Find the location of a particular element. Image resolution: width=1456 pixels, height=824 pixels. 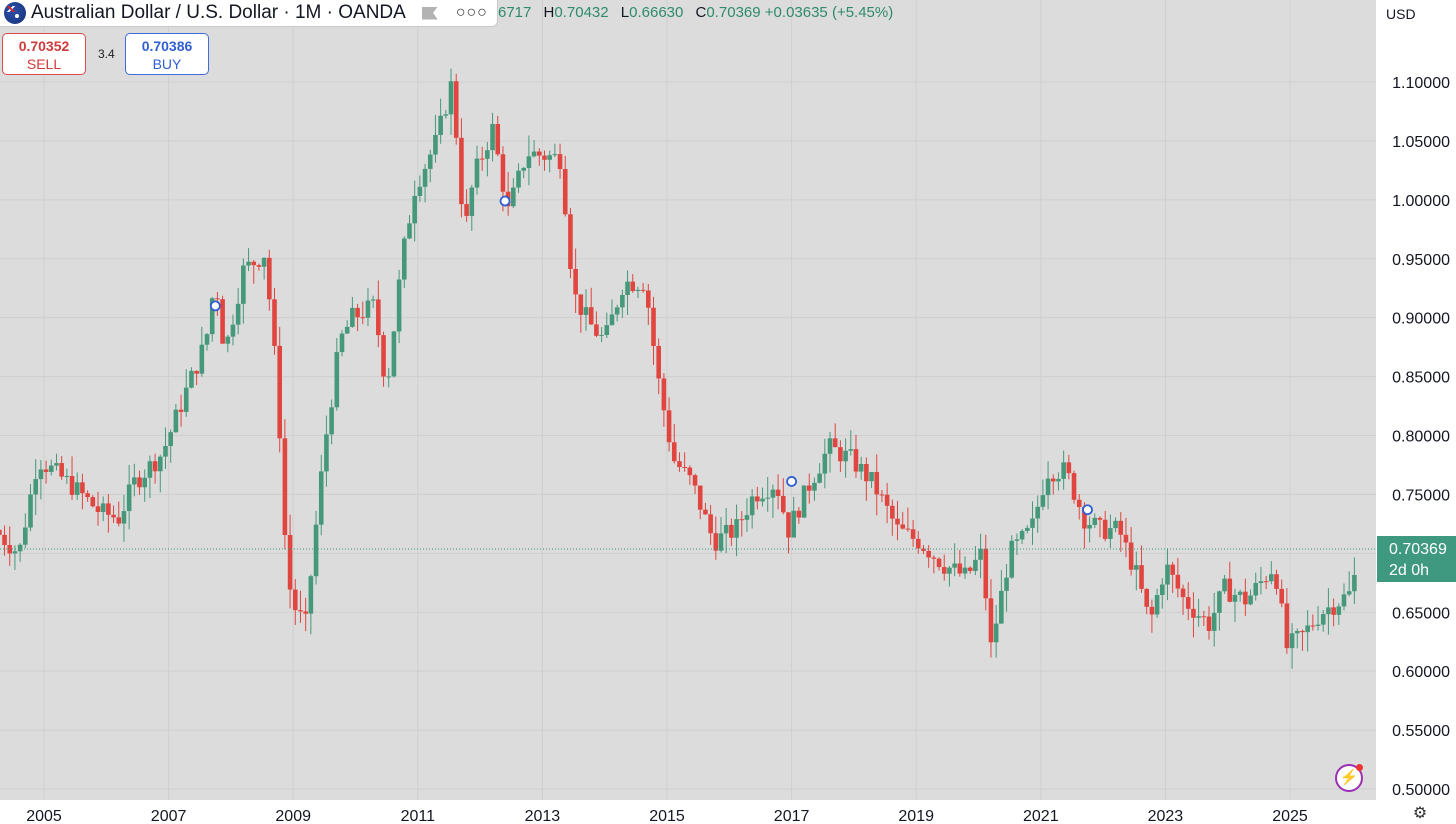

currency-selector: USD is located at coordinates (1419, 13).